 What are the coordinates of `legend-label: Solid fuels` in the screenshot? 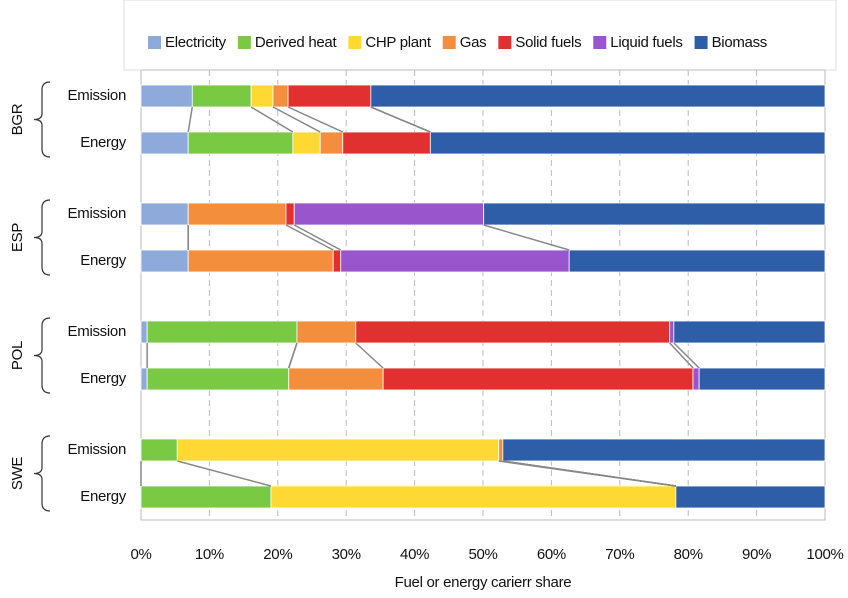 It's located at (548, 42).